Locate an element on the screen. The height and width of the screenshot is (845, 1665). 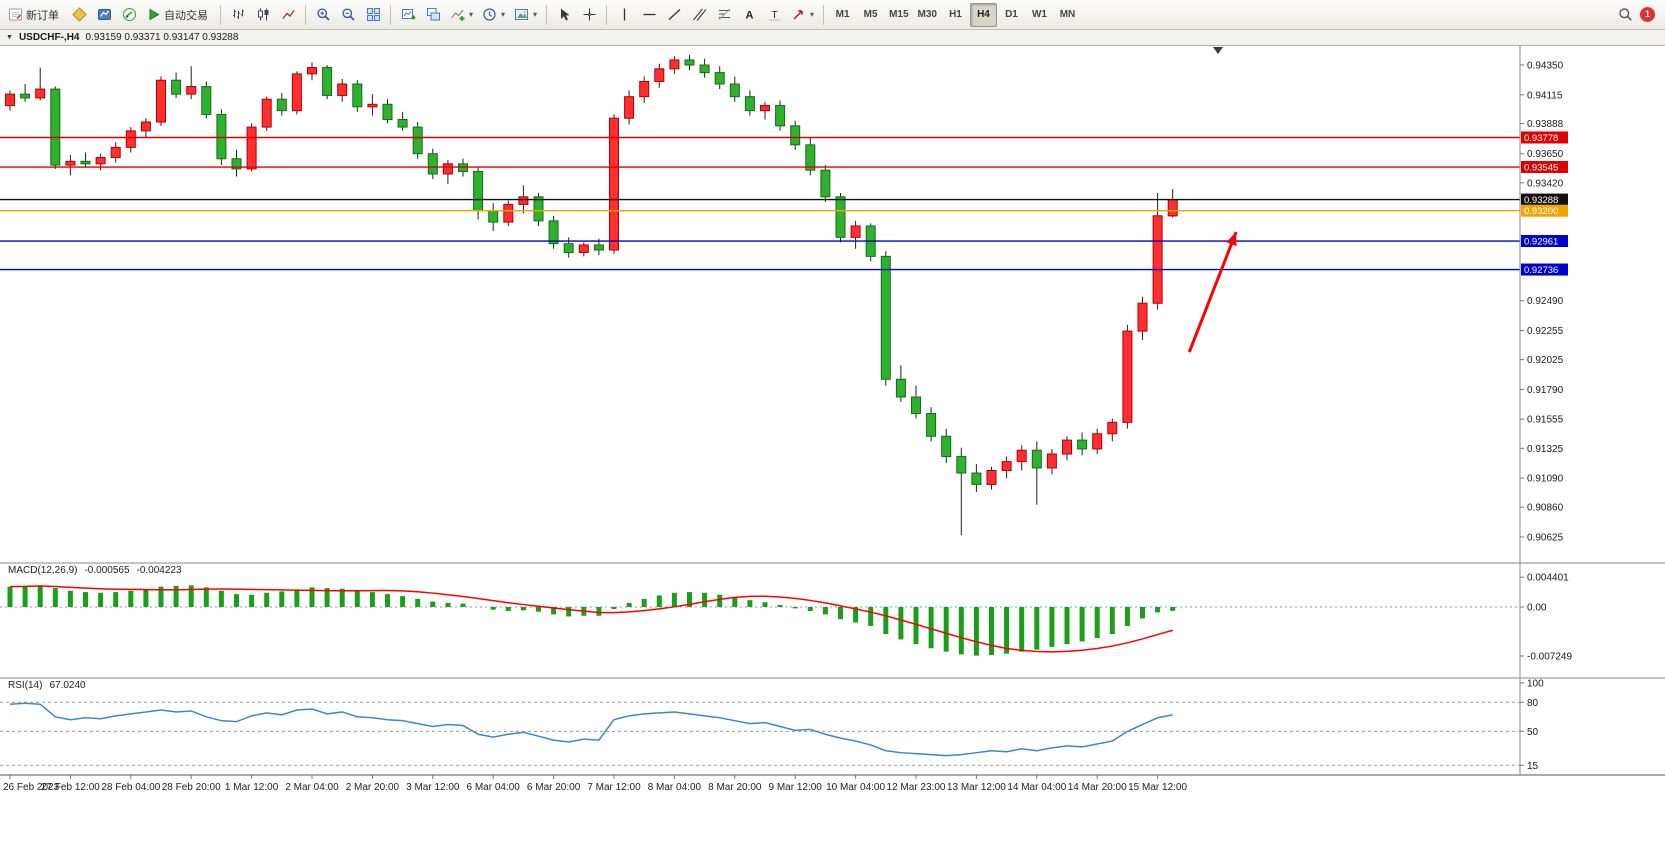
autotrading-button: 自动交易 is located at coordinates (178, 15).